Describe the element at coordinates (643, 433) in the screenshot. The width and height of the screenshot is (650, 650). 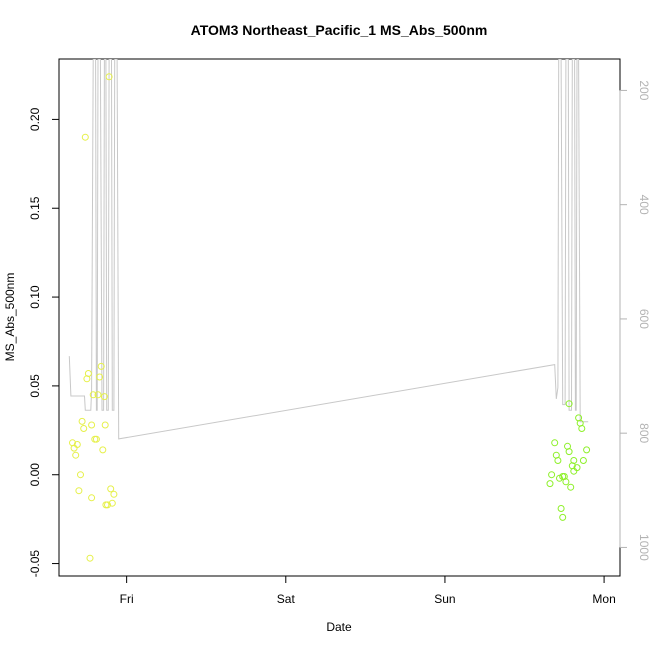
I see `y2-tick-label-3: 800` at that location.